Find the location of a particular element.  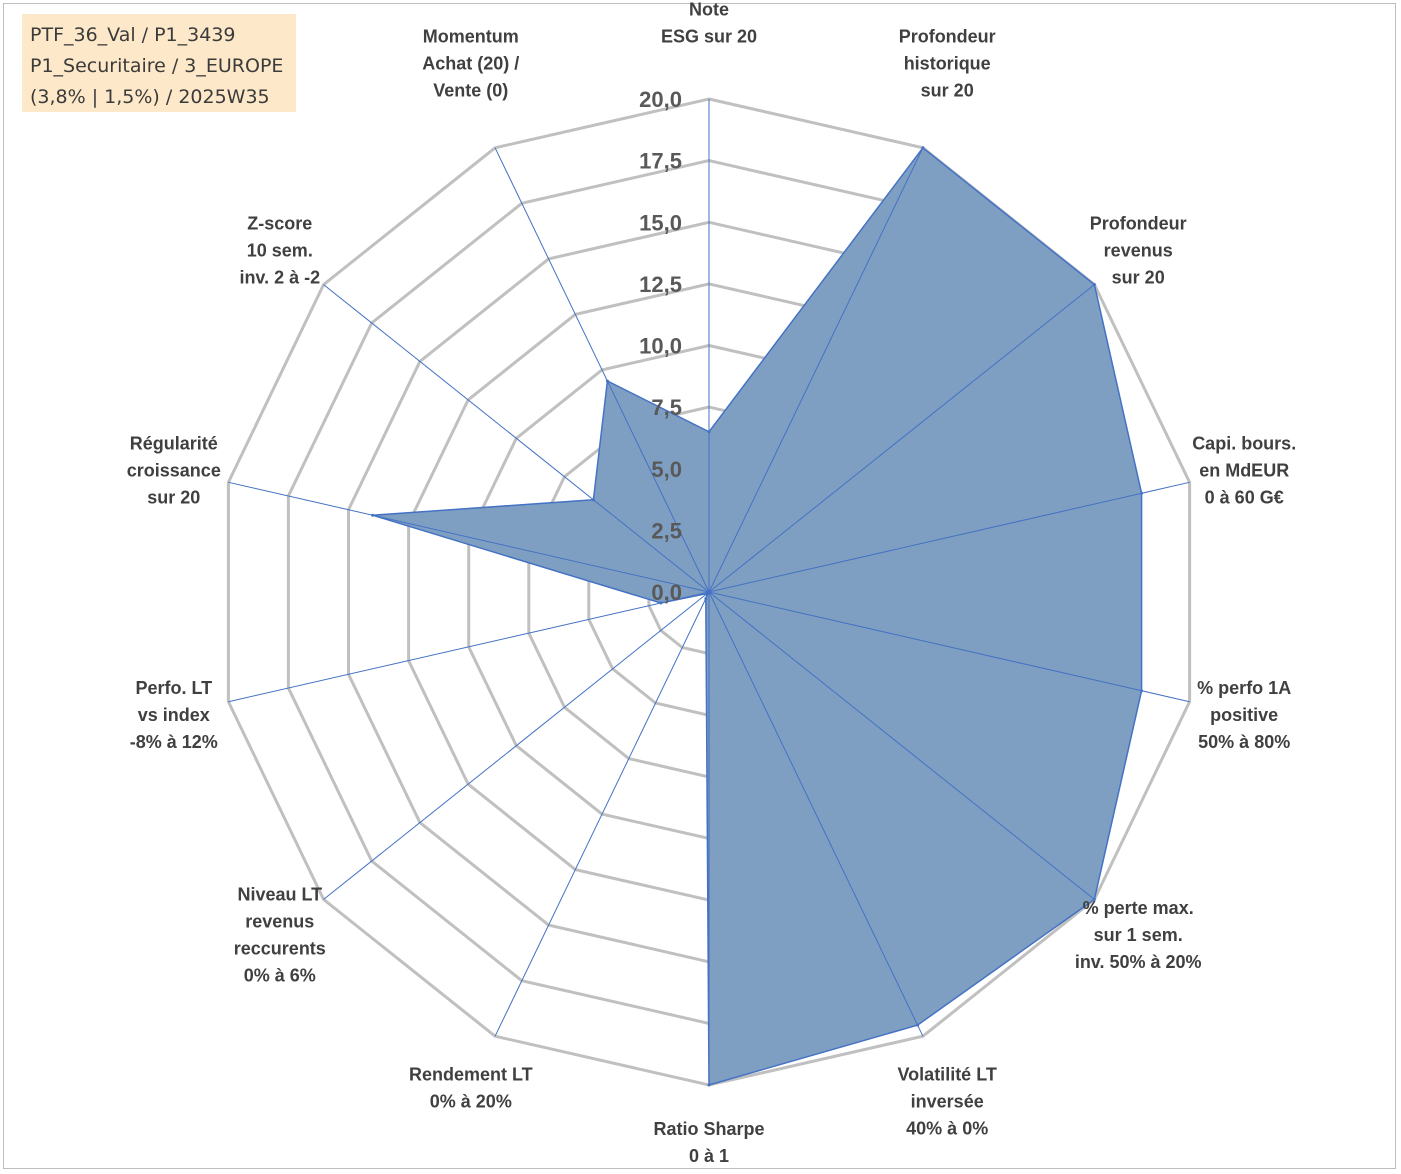

axis-label-3-line-0: Capi. bours. is located at coordinates (1244, 444).